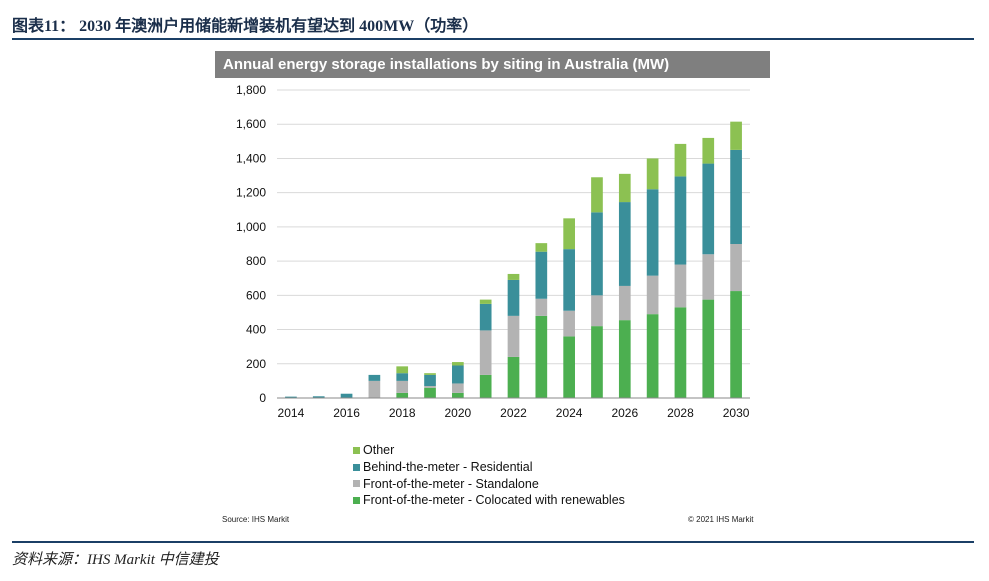  Describe the element at coordinates (624, 413) in the screenshot. I see `x-tick-label: 2026` at that location.